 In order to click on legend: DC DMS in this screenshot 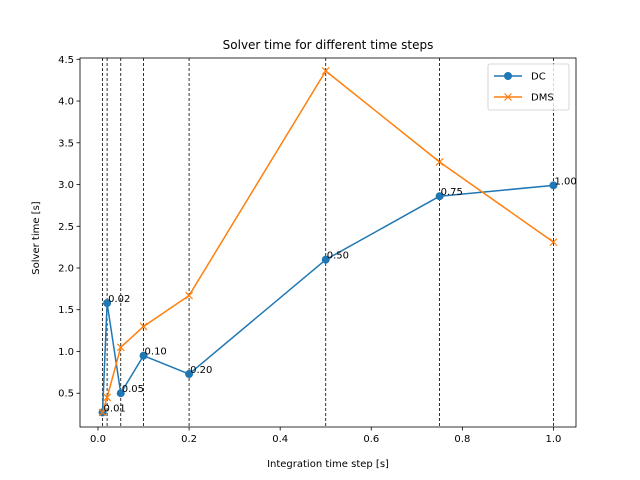, I will do `click(528, 87)`.